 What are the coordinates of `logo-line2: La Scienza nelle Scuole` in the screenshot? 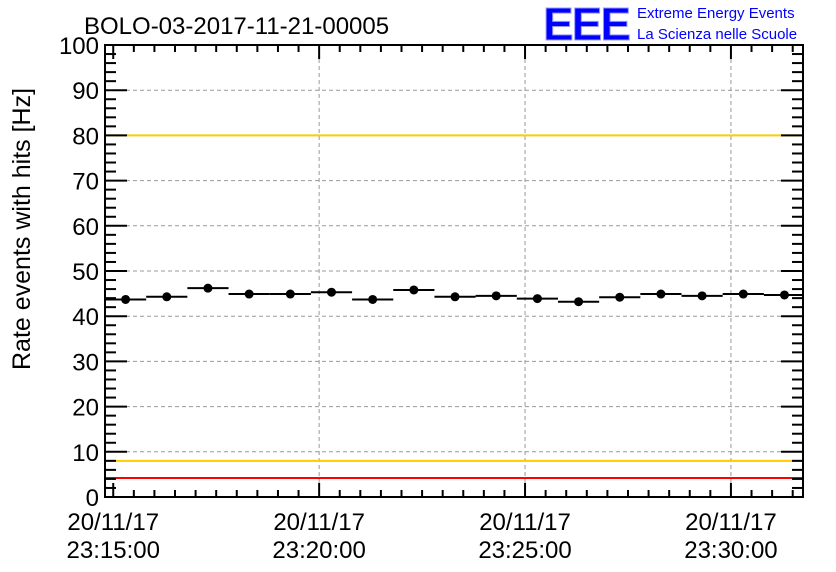 It's located at (717, 34).